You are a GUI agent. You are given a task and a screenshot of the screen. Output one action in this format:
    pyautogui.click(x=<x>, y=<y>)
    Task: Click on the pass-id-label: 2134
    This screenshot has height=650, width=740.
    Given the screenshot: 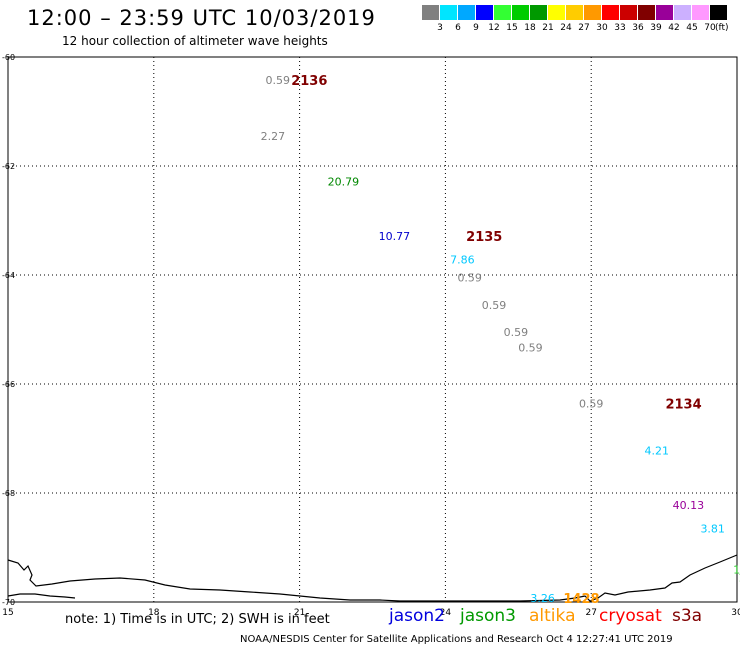 What is the action you would take?
    pyautogui.click(x=683, y=405)
    